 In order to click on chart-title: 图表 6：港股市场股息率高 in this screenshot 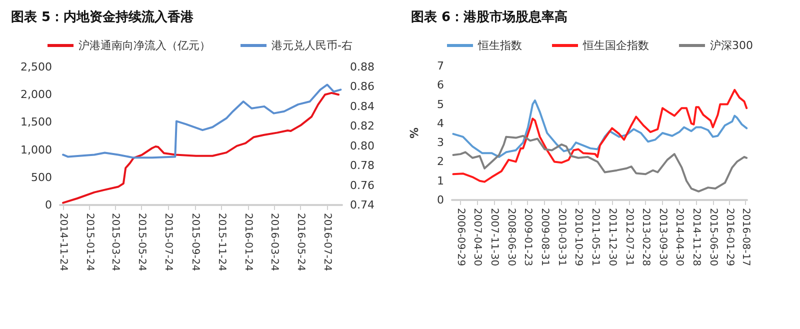, I will do `click(489, 17)`.